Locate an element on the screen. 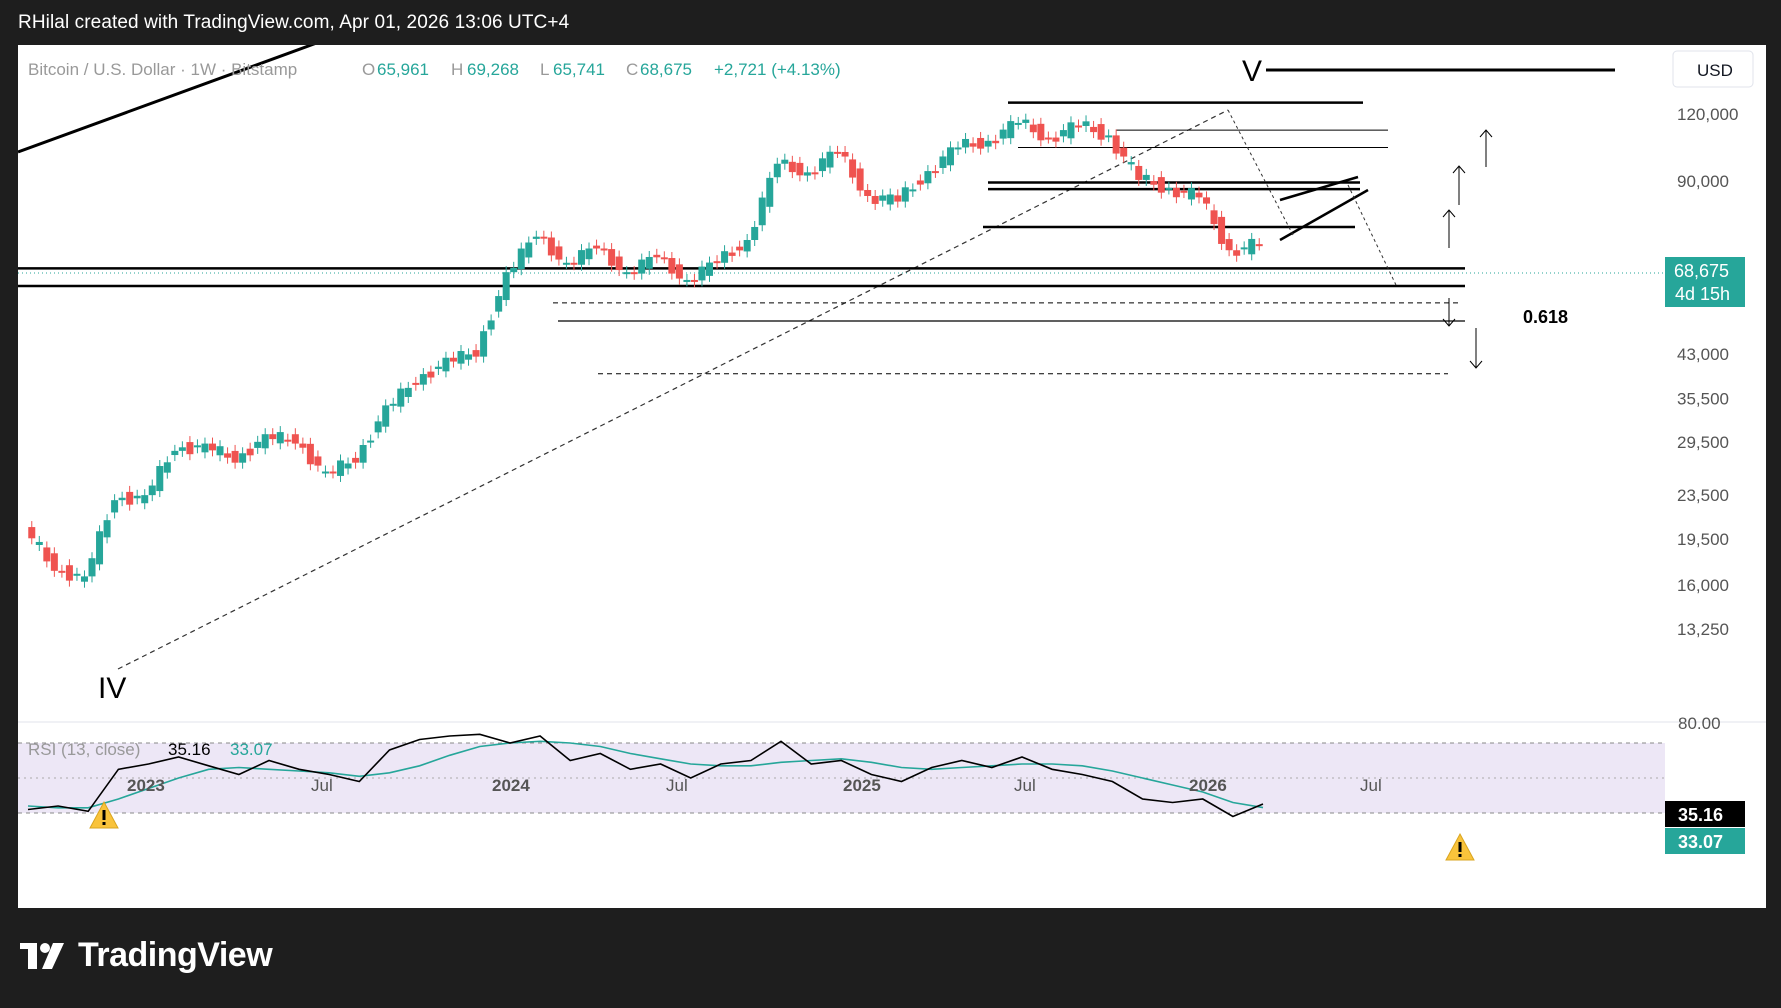 The image size is (1781, 1008). close-value: 68,675 is located at coordinates (666, 69).